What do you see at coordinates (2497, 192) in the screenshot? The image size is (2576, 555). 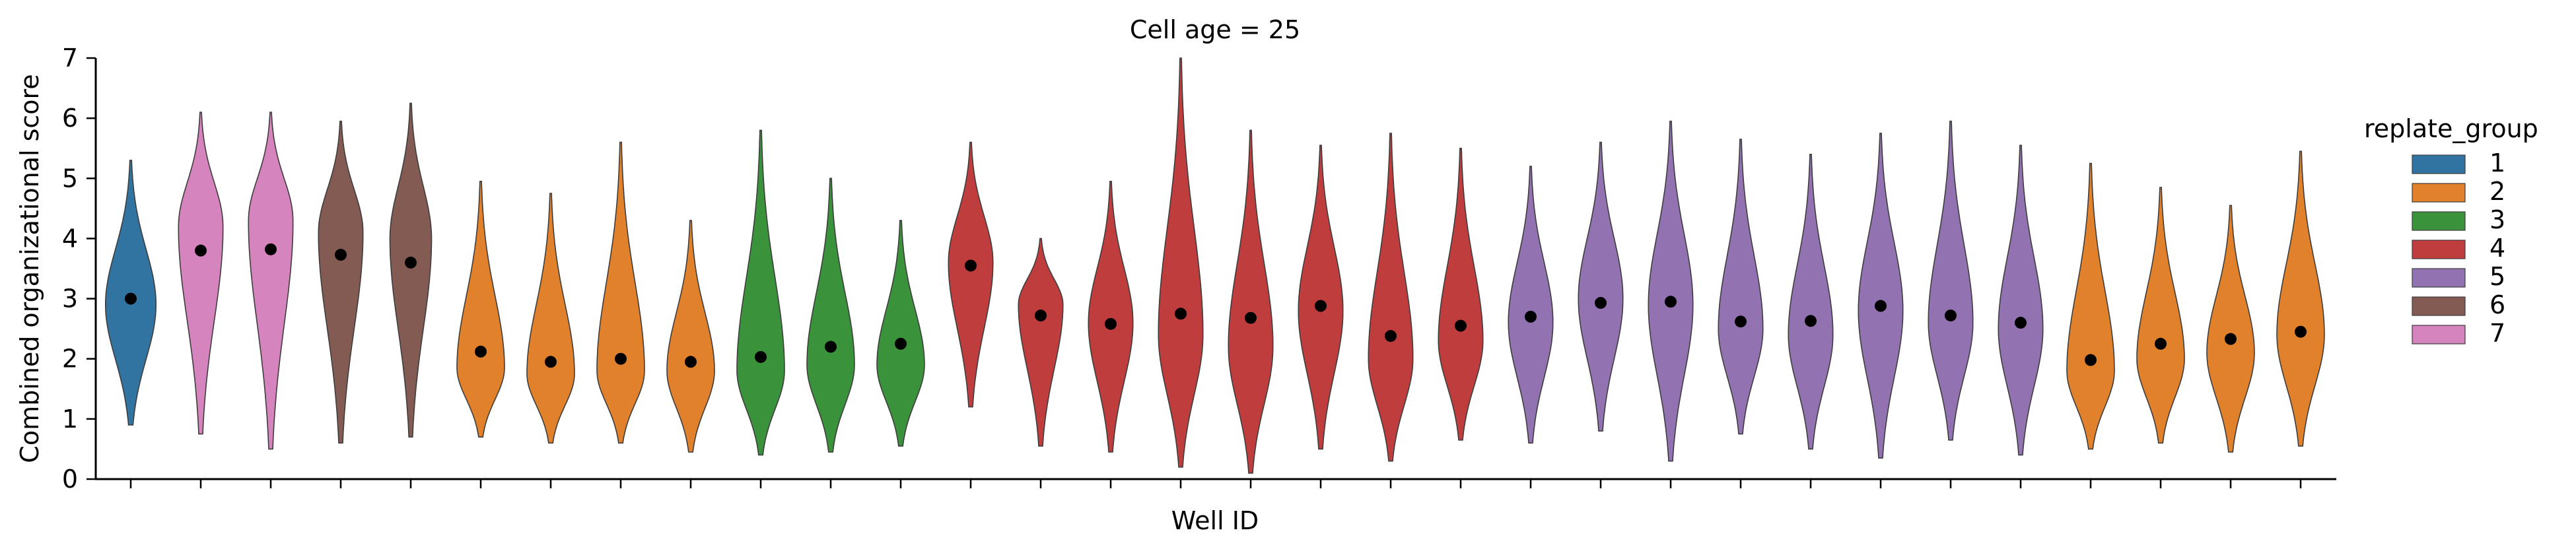 I see `legend-label-2: 2` at bounding box center [2497, 192].